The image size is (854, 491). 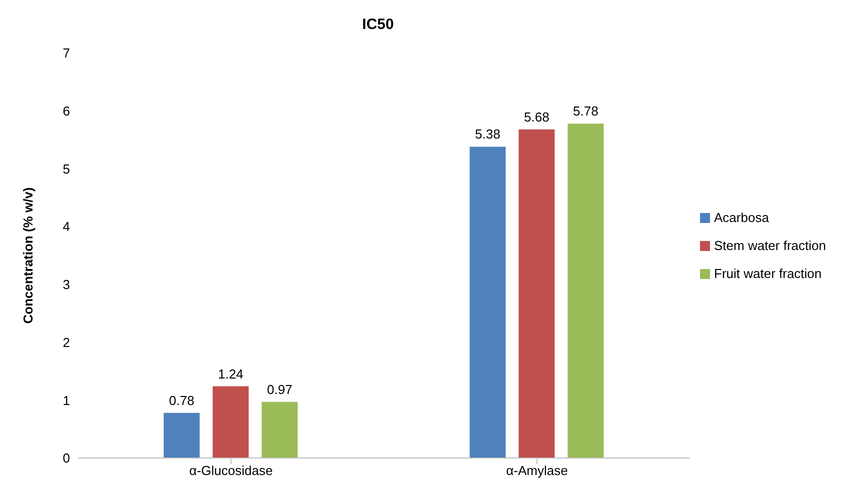 I want to click on y-tick-label: 7, so click(x=66, y=53).